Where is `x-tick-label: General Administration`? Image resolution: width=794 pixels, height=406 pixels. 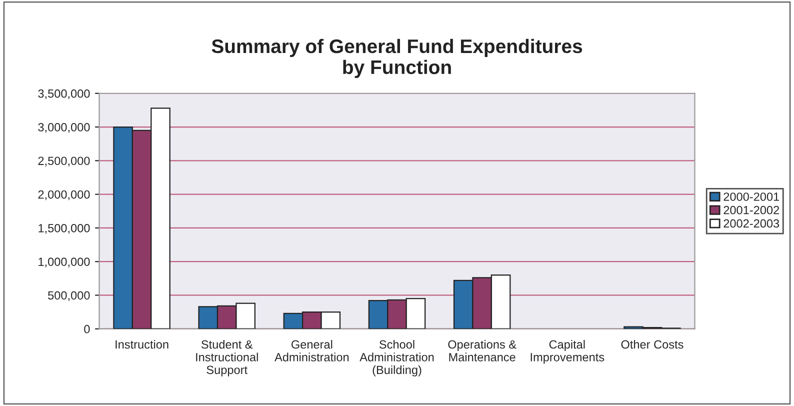 x-tick-label: General Administration is located at coordinates (311, 351).